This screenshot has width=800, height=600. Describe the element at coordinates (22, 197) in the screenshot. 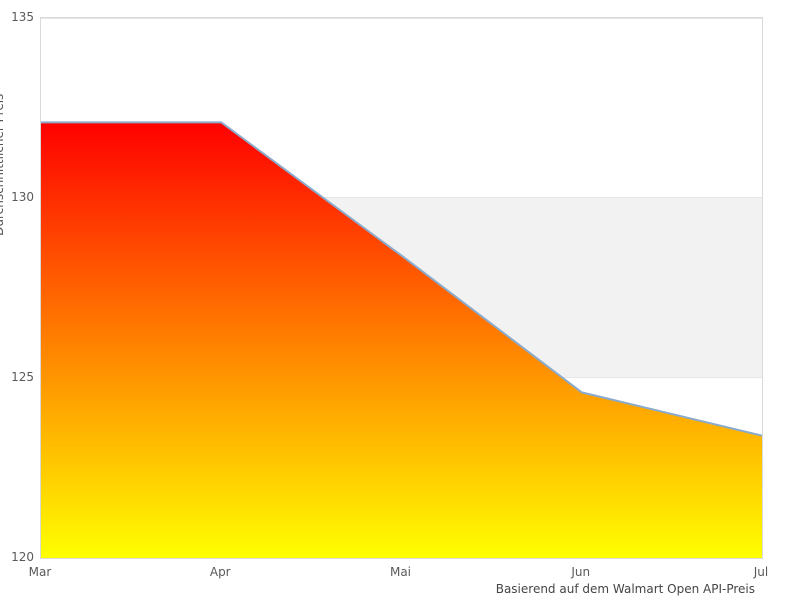

I see `y-tick-label: 130` at that location.